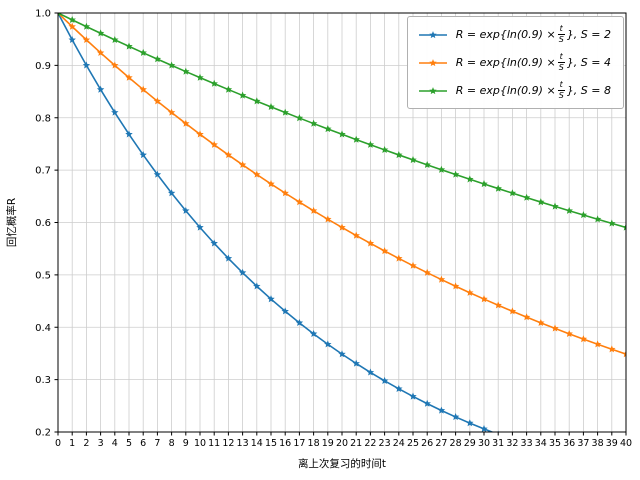 This screenshot has height=480, width=640. I want to click on x-tick-label: 35, so click(555, 443).